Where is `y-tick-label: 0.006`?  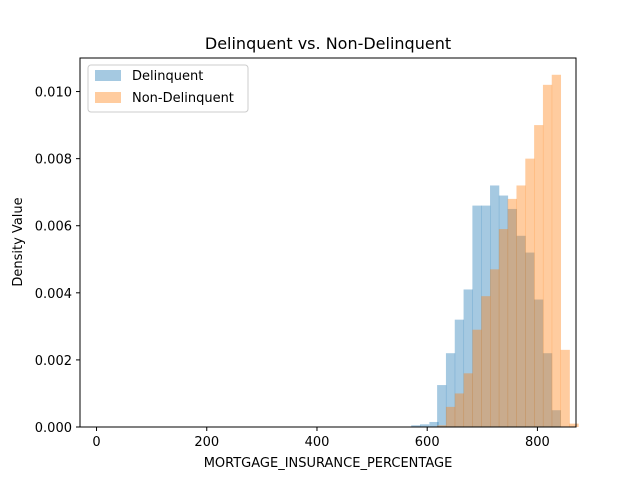 y-tick-label: 0.006 is located at coordinates (53, 227).